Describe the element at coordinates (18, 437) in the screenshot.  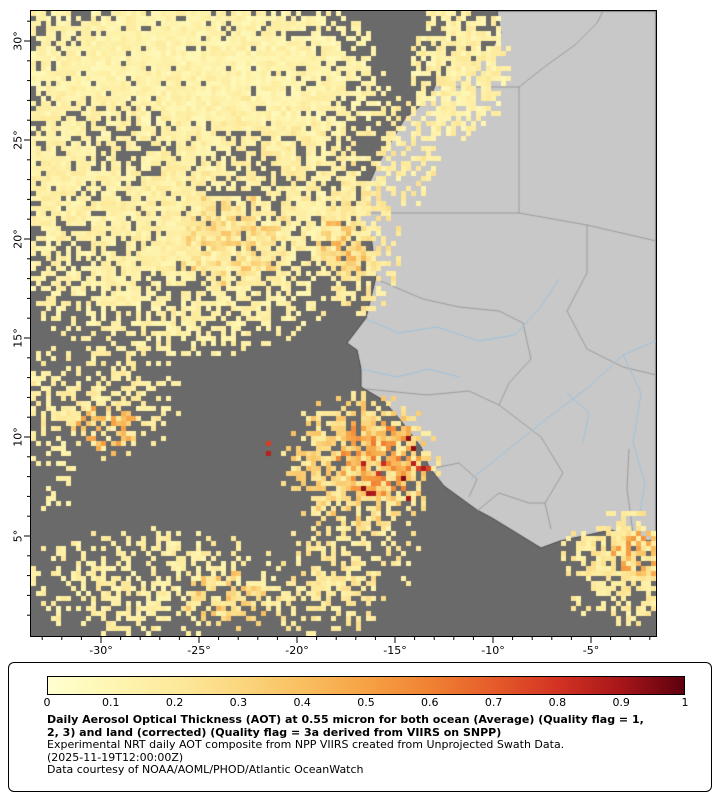
I see `lat-tick-label: 10°` at that location.